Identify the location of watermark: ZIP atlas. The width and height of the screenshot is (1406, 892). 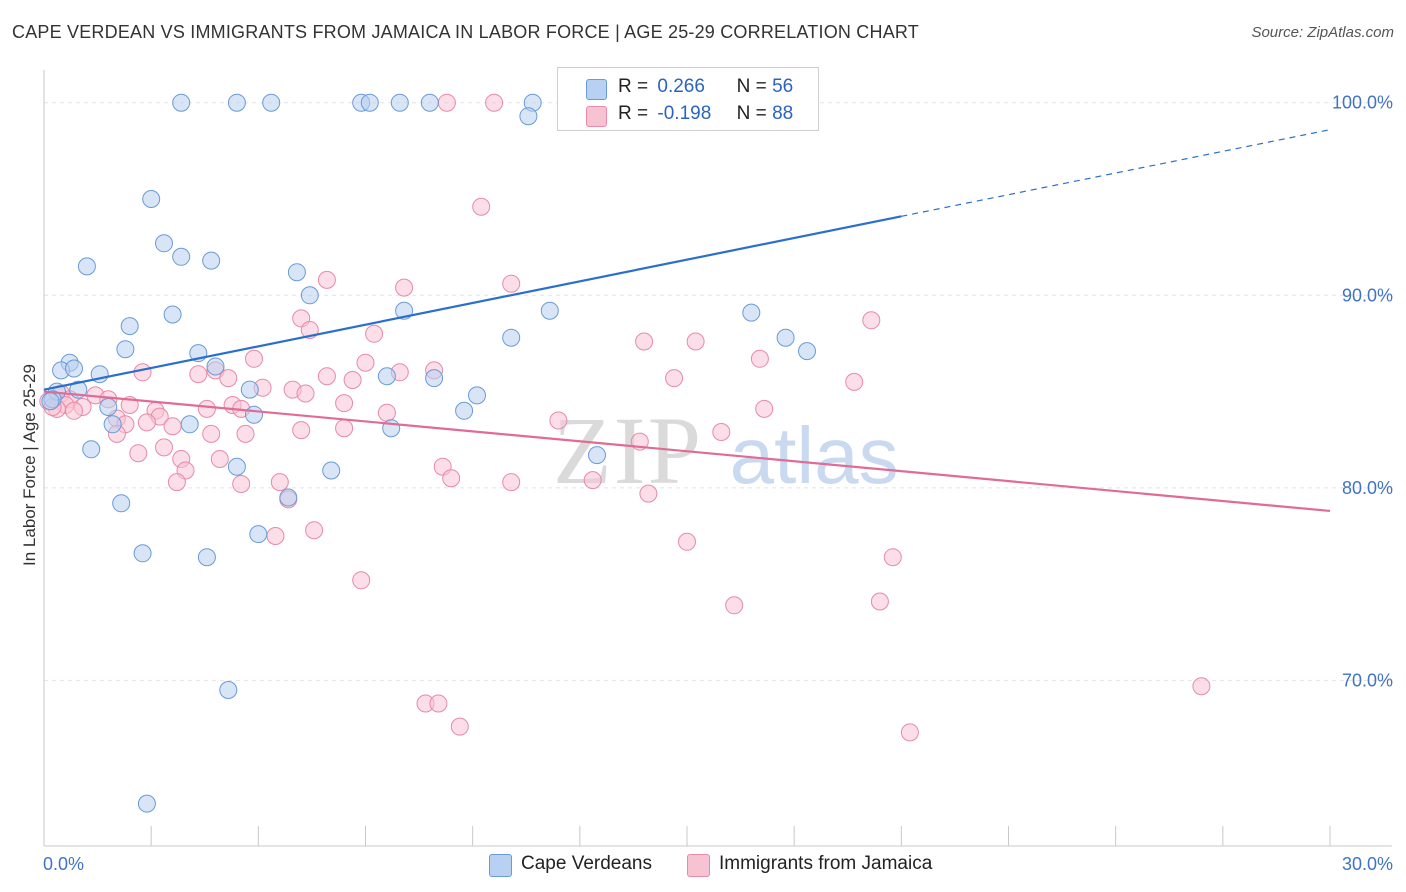
(726, 450).